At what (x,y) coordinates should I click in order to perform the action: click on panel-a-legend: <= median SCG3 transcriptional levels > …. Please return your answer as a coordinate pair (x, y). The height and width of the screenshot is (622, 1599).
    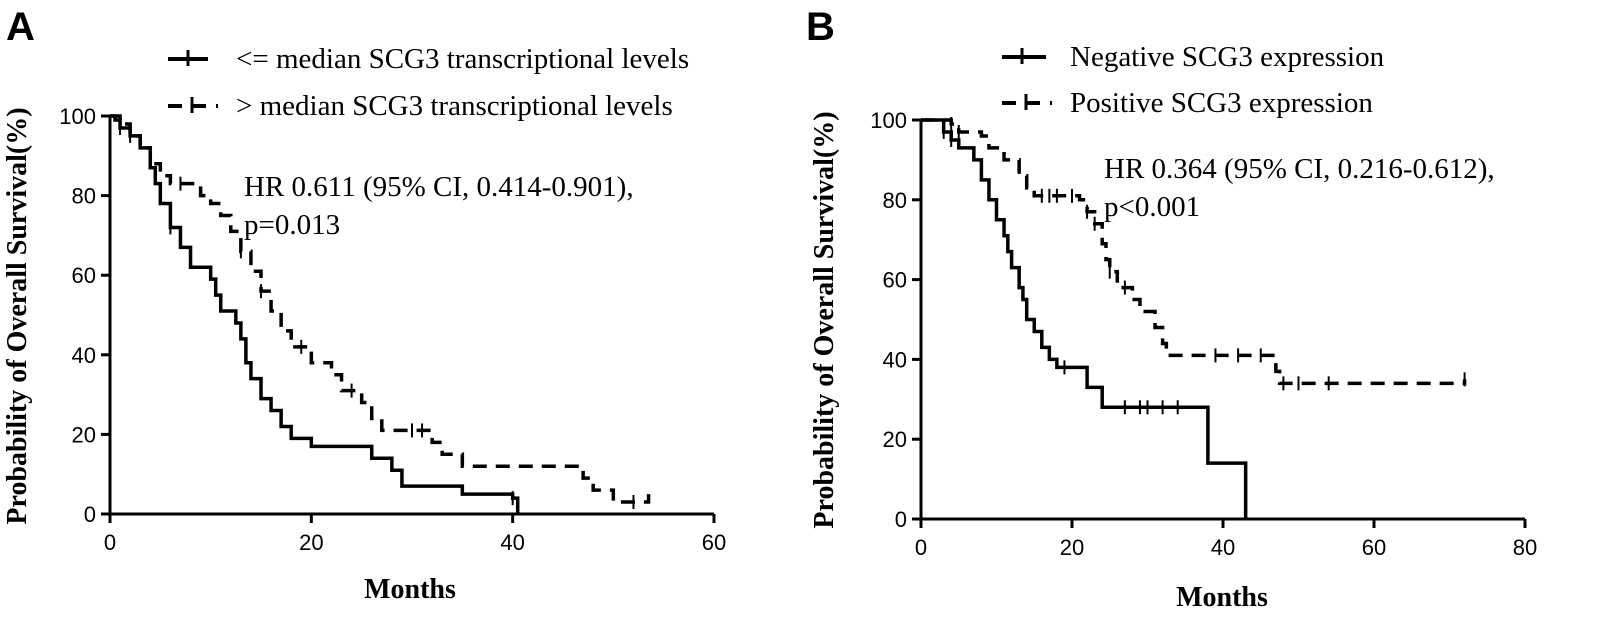
    Looking at the image, I should click on (428, 82).